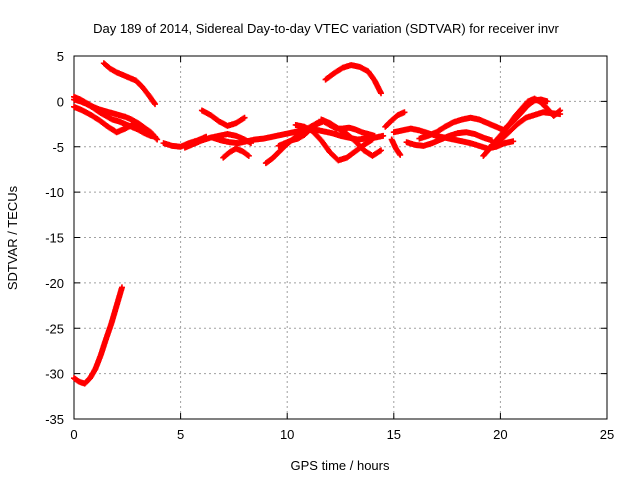 Image resolution: width=640 pixels, height=480 pixels. Describe the element at coordinates (607, 434) in the screenshot. I see `x-tick-label: 25` at that location.